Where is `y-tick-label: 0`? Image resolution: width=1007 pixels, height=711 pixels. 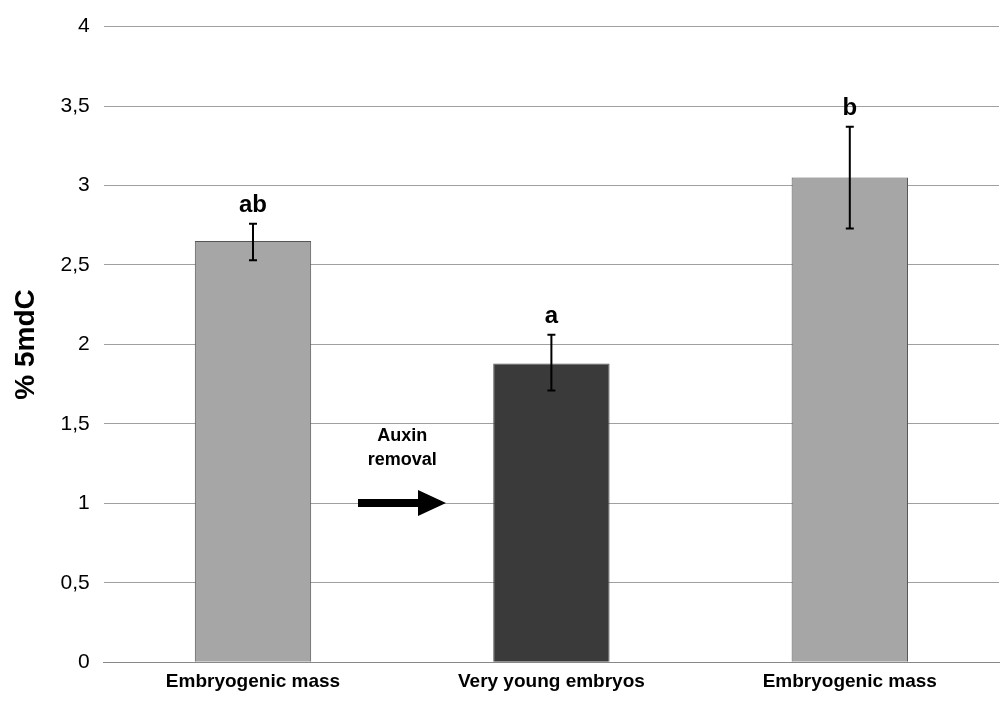
y-tick-label: 0 is located at coordinates (84, 660).